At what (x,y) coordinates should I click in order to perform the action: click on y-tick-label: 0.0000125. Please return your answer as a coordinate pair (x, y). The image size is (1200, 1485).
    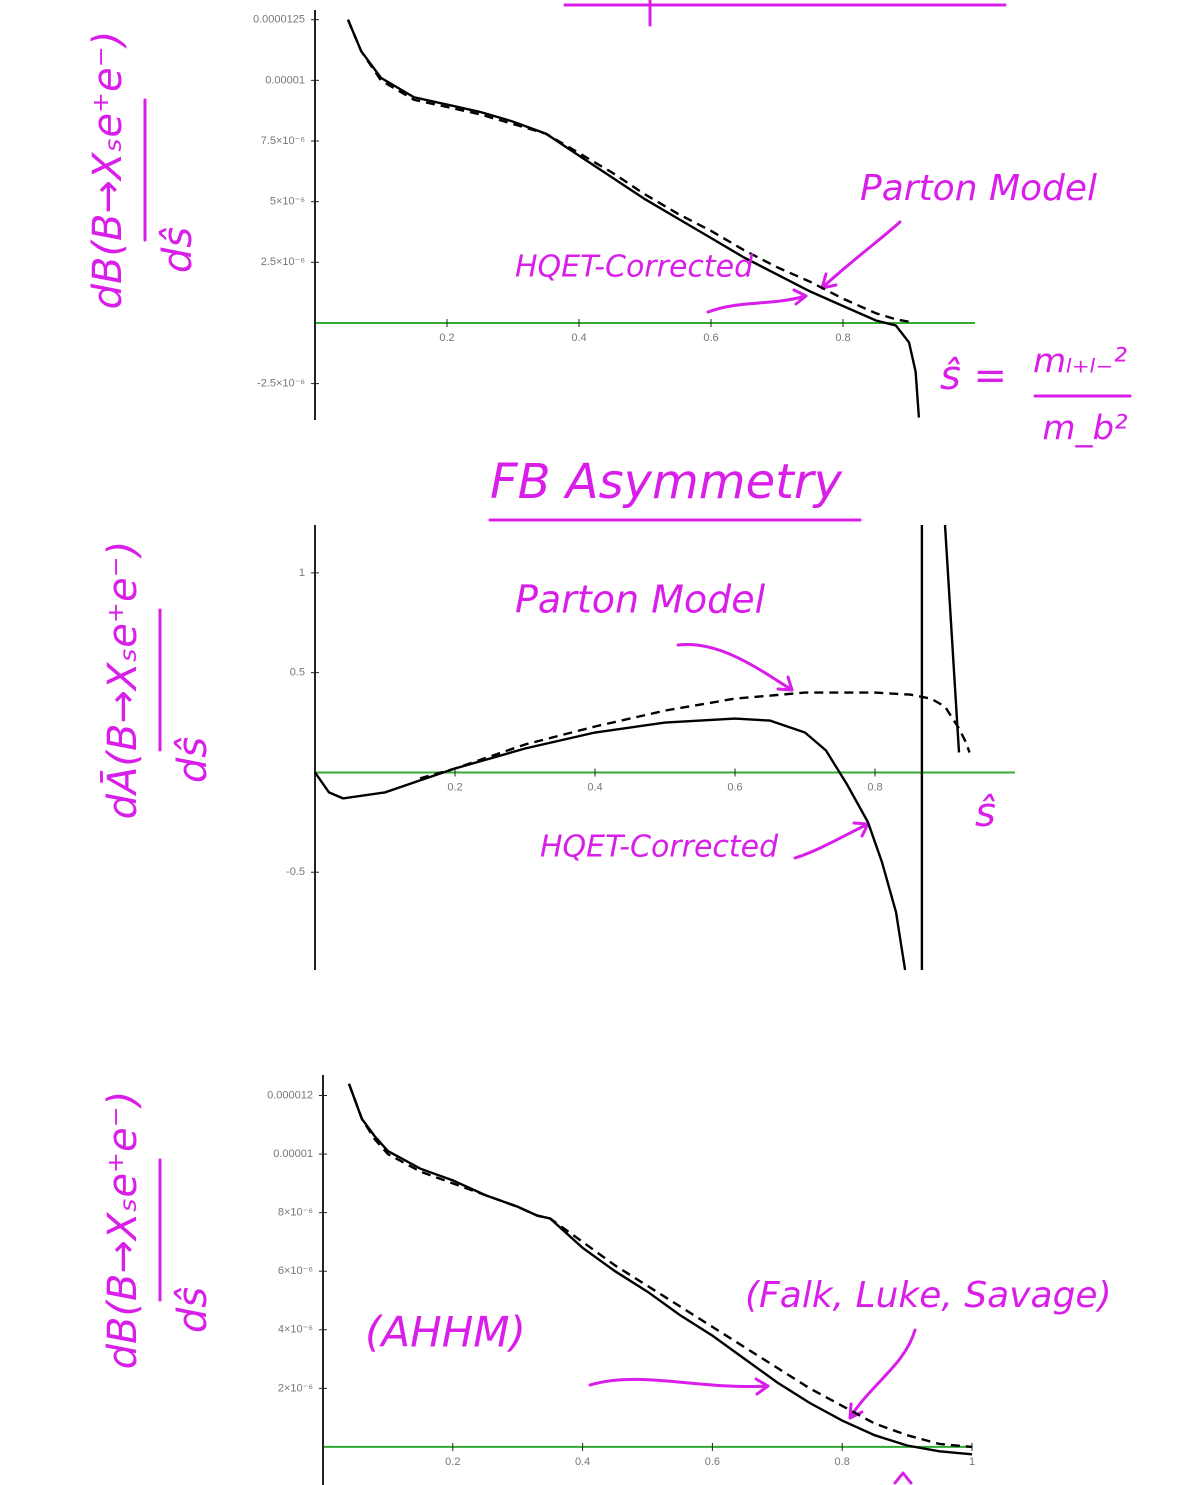
    Looking at the image, I should click on (279, 20).